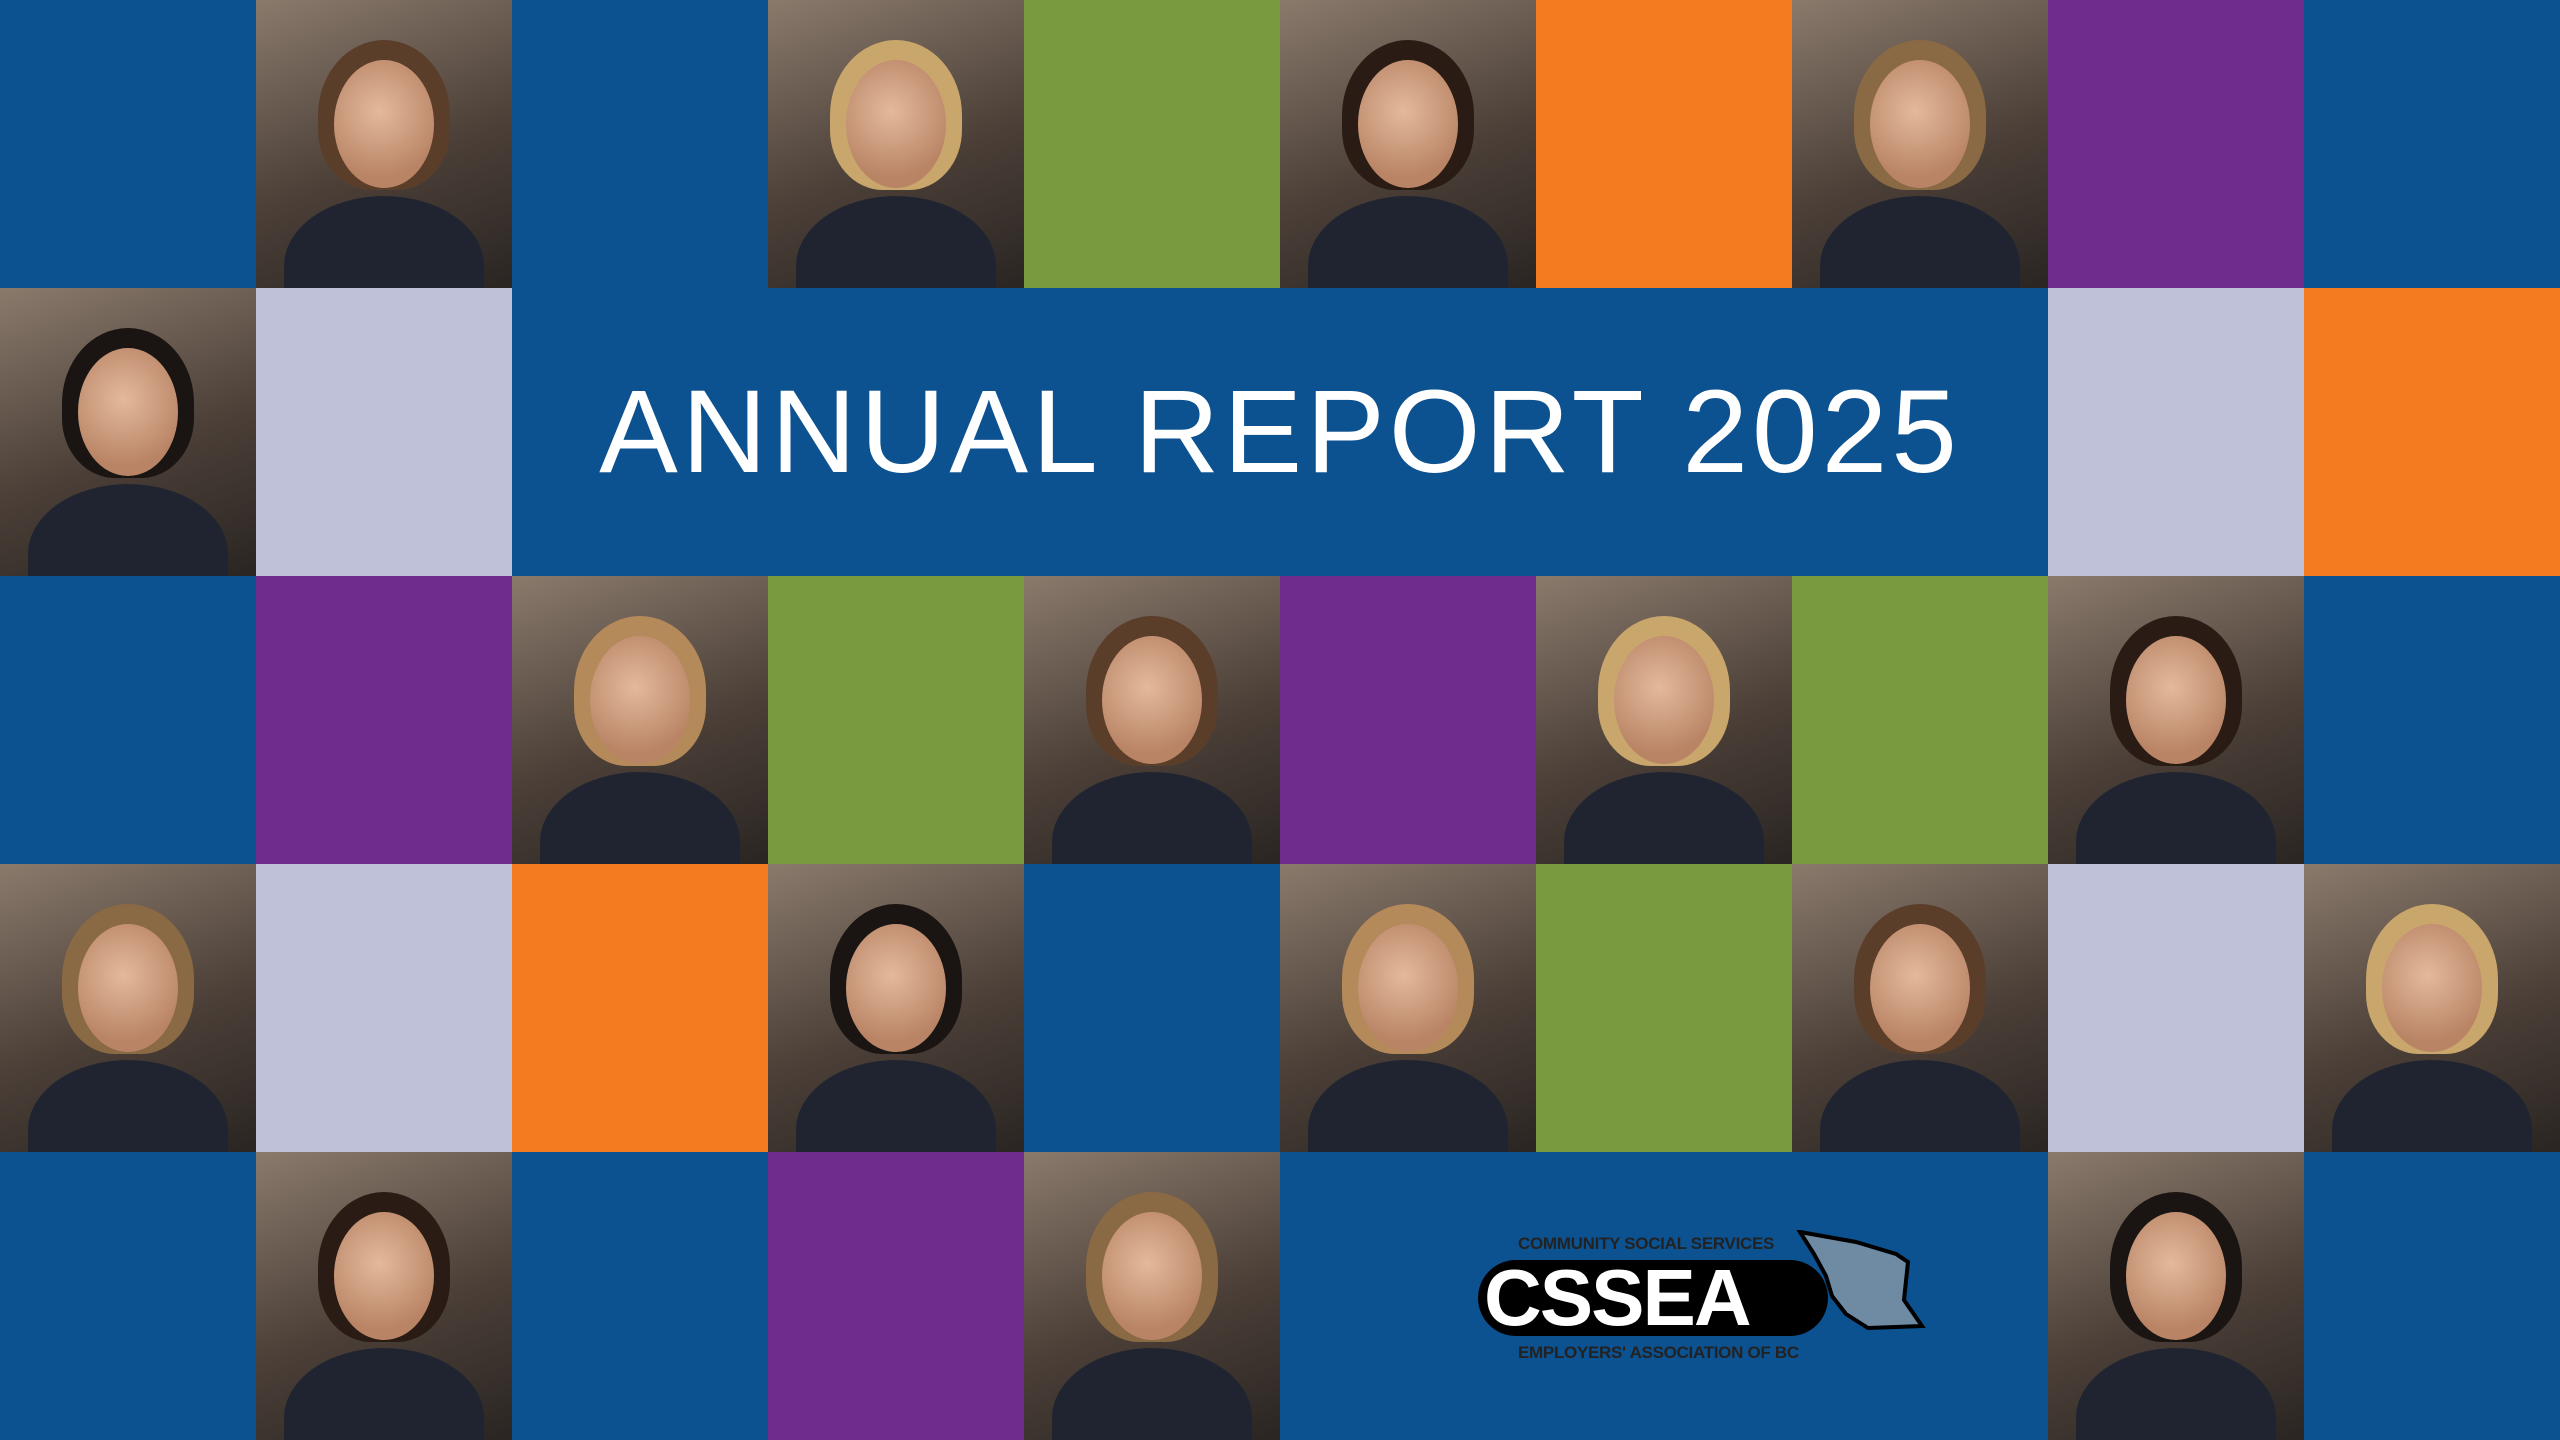 The width and height of the screenshot is (2560, 1440). Describe the element at coordinates (1618, 1297) in the screenshot. I see `logo-wordmark: CSSEA` at that location.